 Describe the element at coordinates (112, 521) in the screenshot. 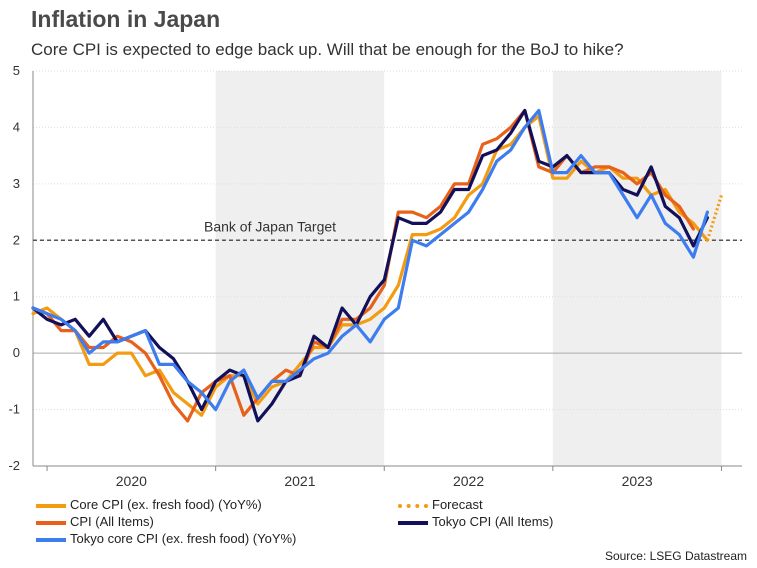

I see `legend-label-cpi-all: CPI (All Items)` at that location.